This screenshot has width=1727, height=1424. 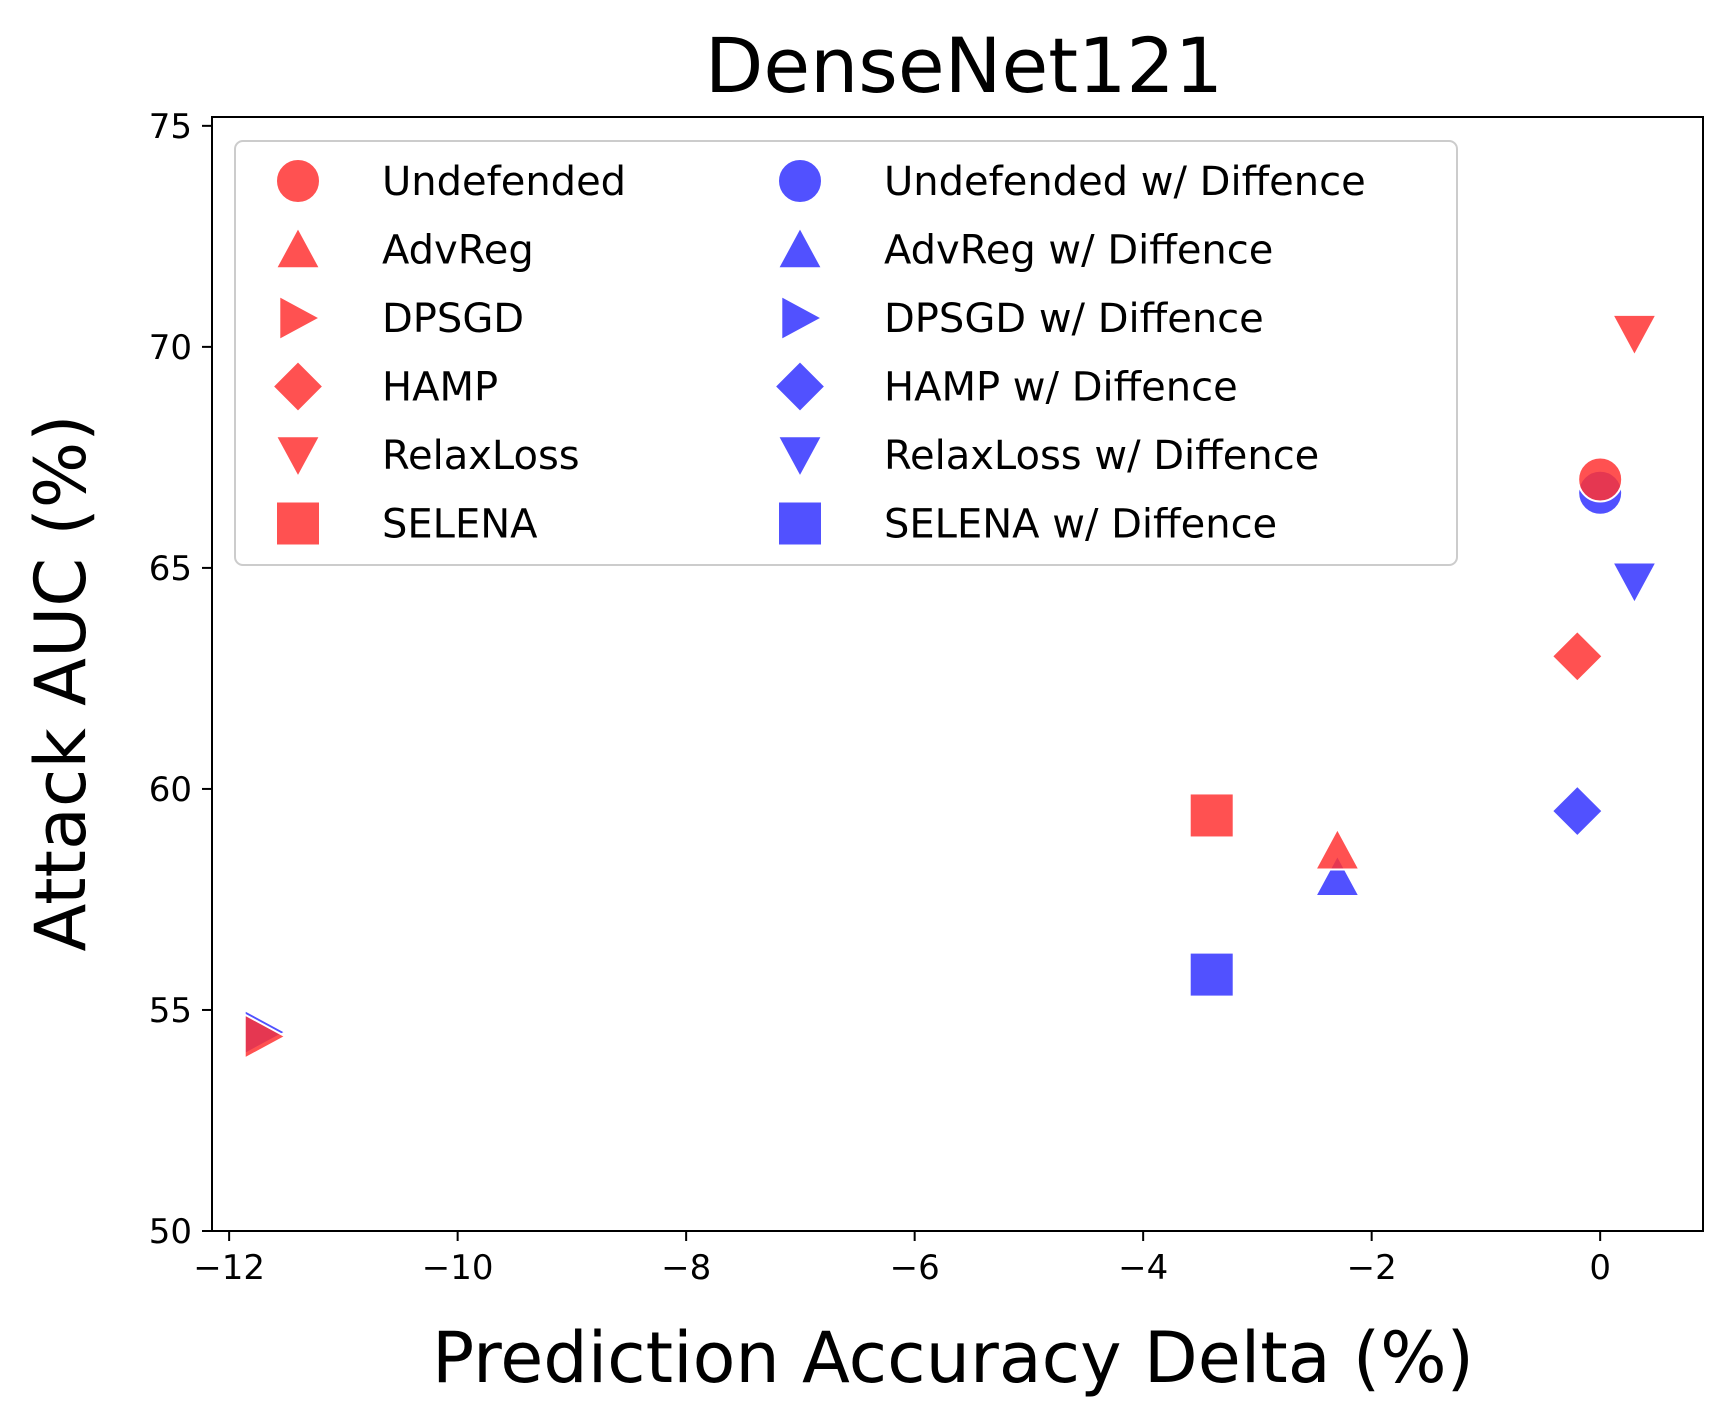 I want to click on chart-title: DenseNet121, so click(x=964, y=65).